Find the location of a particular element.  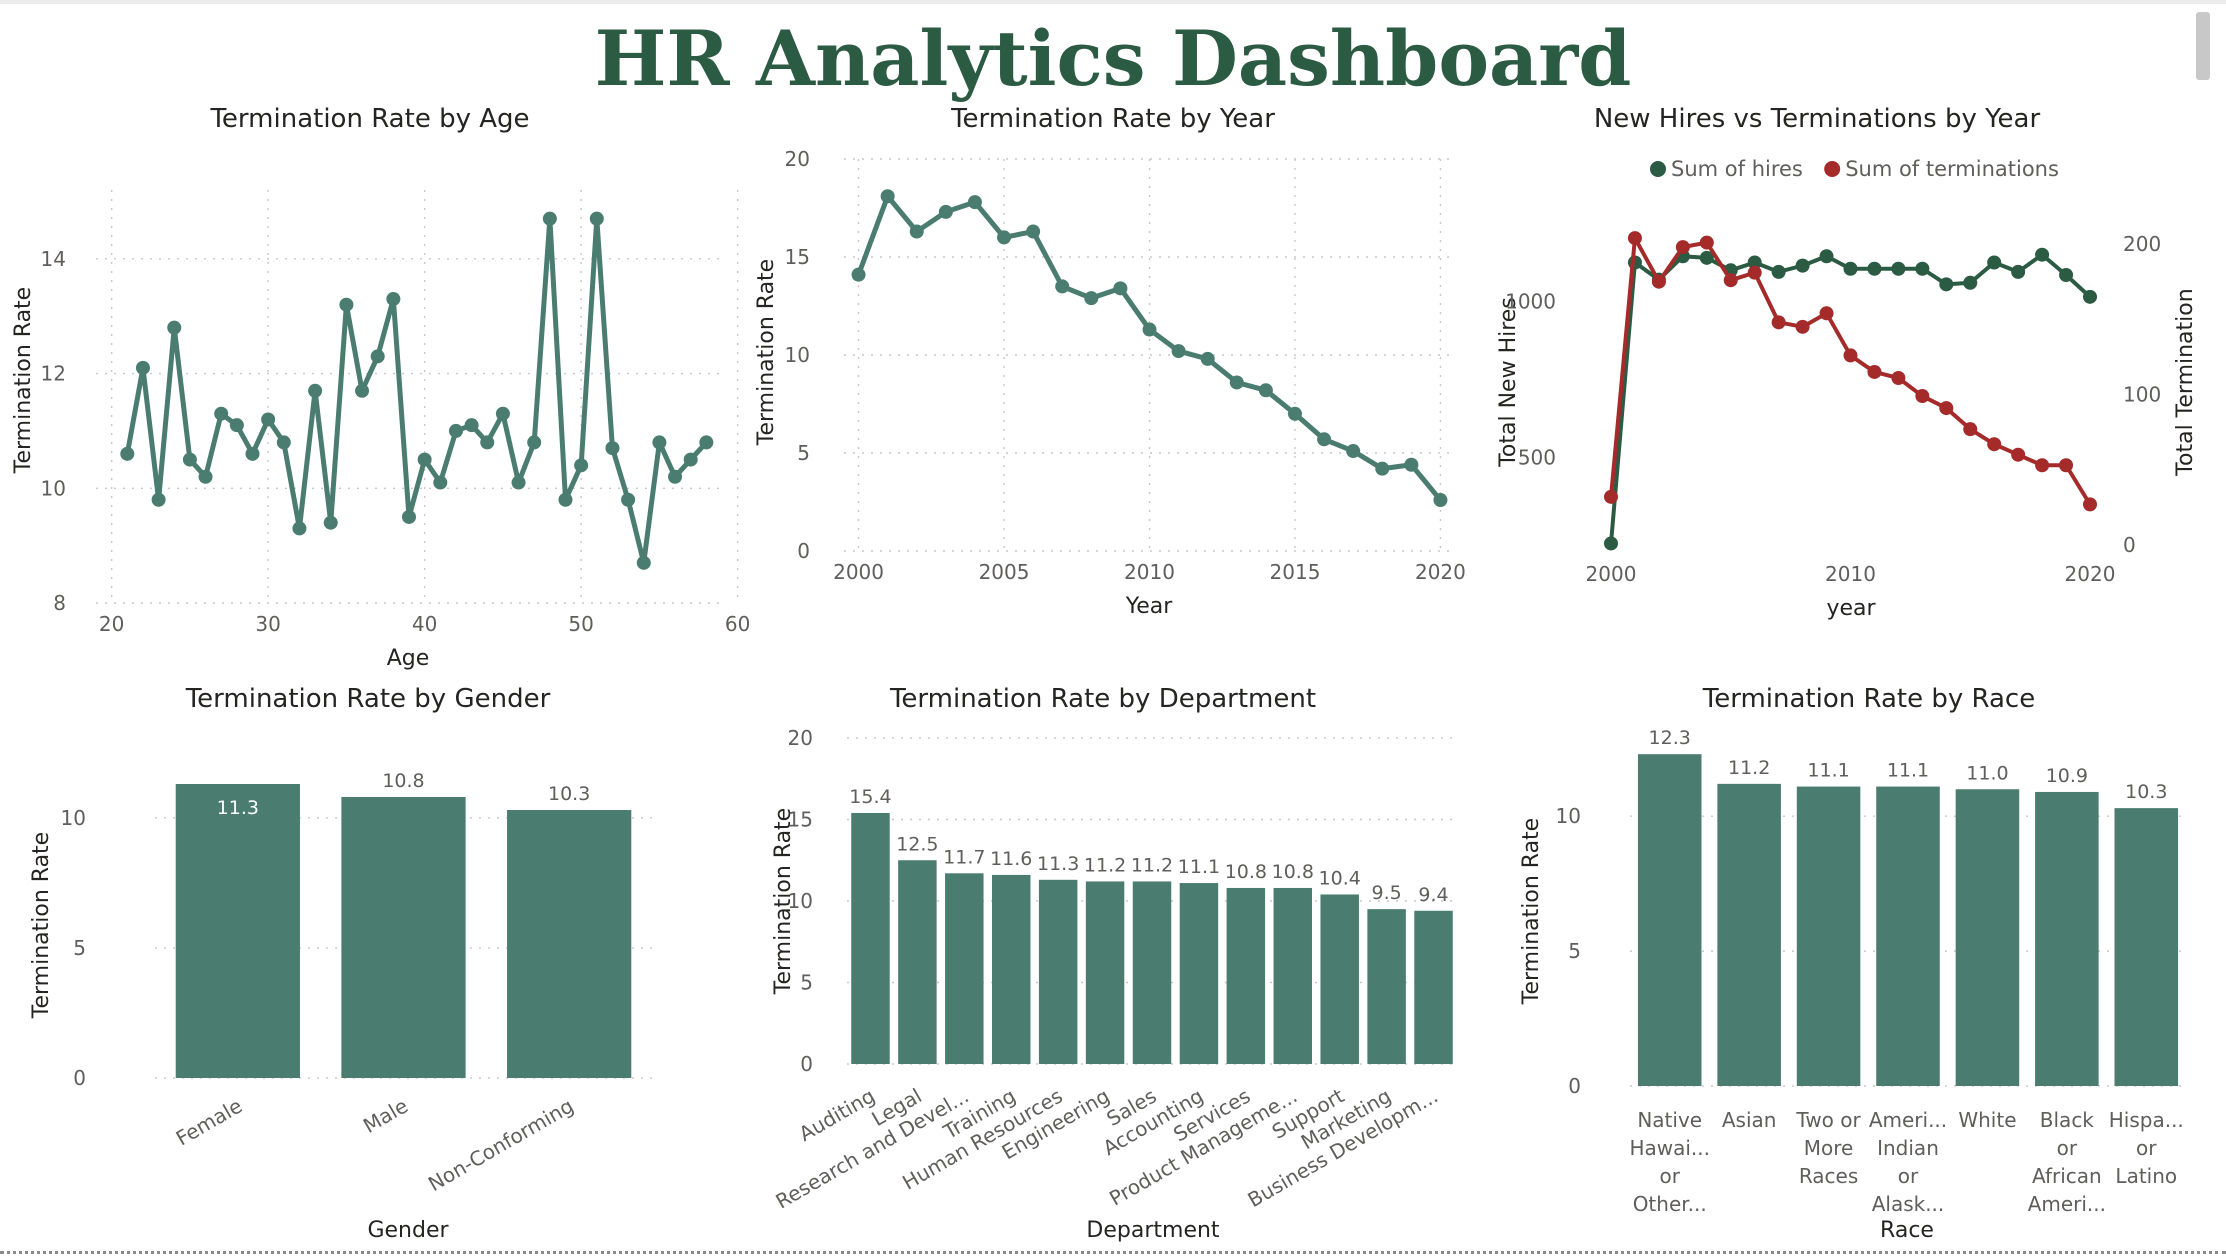

x-axis-title: year is located at coordinates (1851, 608).